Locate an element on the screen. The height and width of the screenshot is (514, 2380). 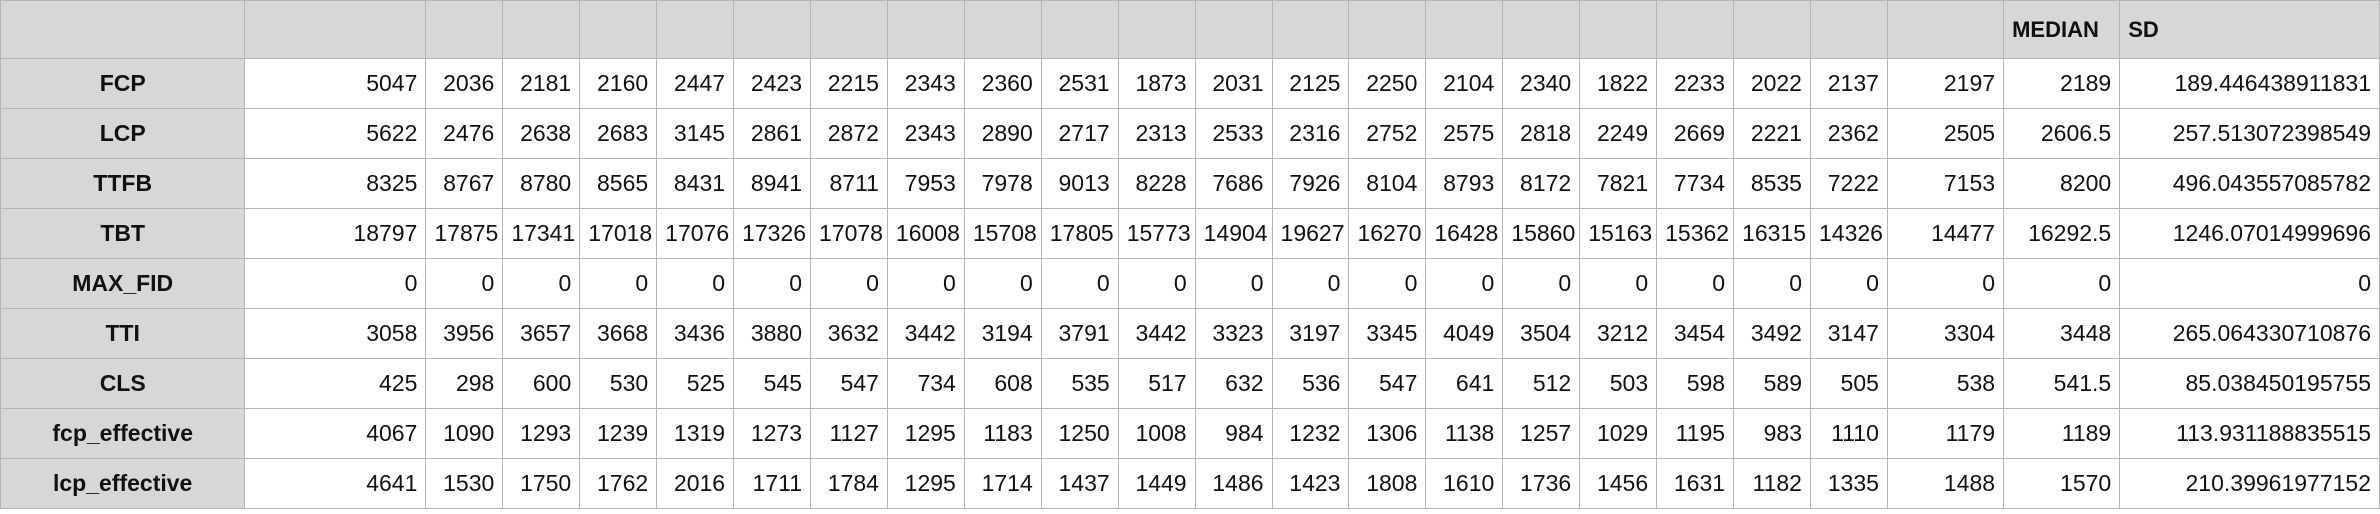
value-cell: 1232 is located at coordinates (1310, 433).